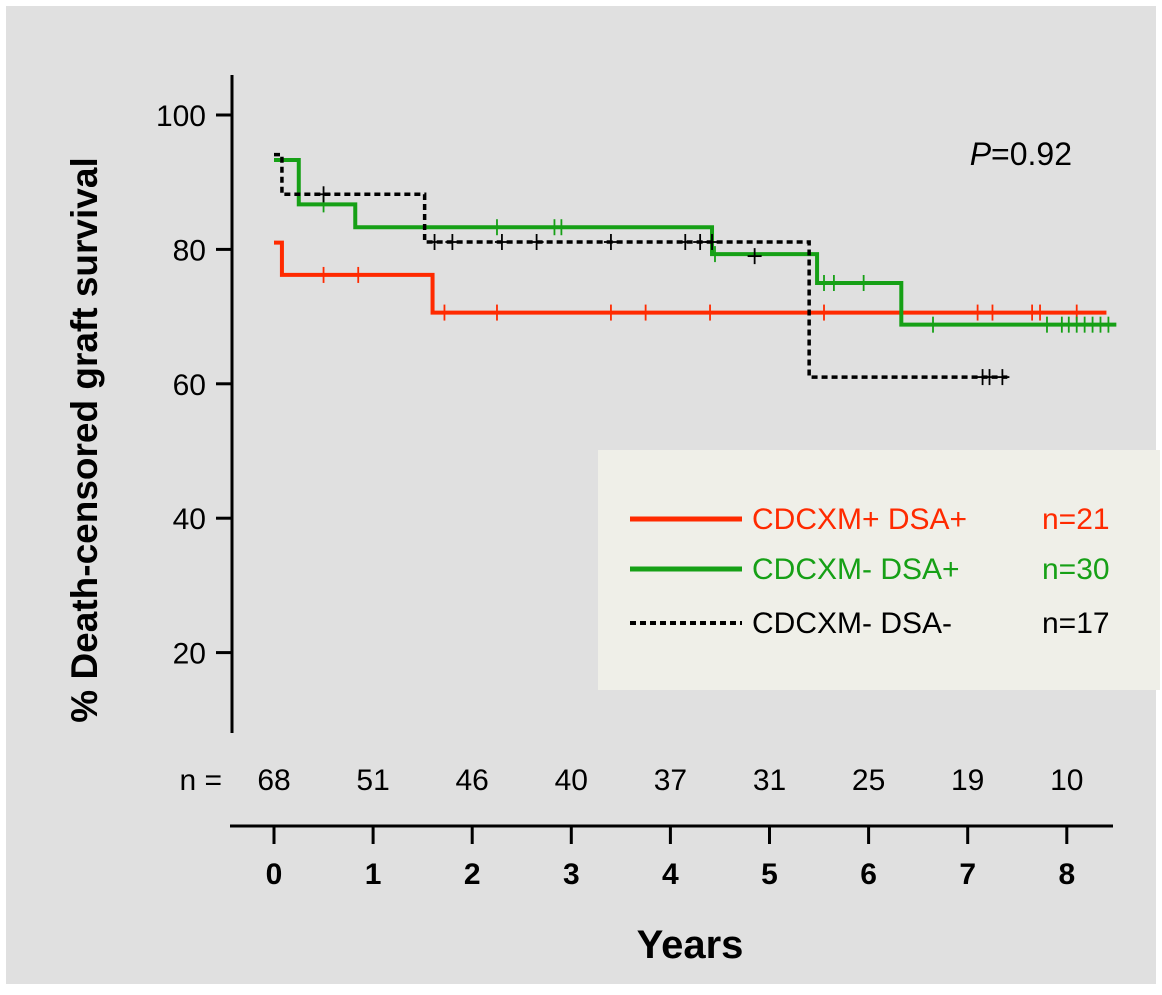 The image size is (1162, 995). I want to click on x-tick-label: 2, so click(472, 874).